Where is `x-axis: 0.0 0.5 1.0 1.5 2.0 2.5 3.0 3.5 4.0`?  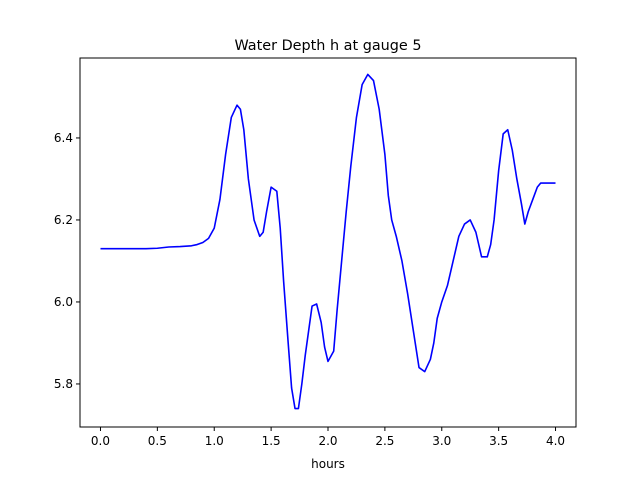 x-axis: 0.0 0.5 1.0 1.5 2.0 2.5 3.0 3.5 4.0 is located at coordinates (328, 437).